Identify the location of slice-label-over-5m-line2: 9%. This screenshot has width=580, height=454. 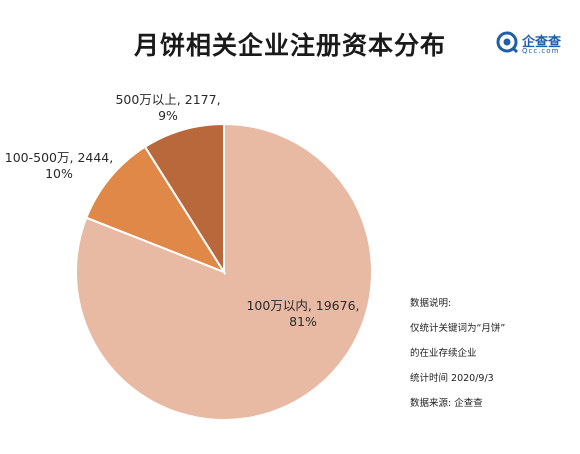
(168, 115).